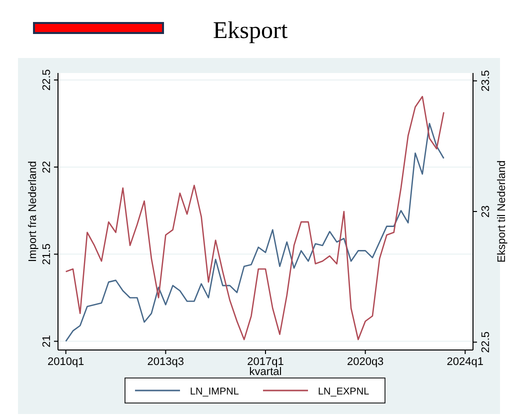  What do you see at coordinates (47, 254) in the screenshot?
I see `y-tick-label: 21.5` at bounding box center [47, 254].